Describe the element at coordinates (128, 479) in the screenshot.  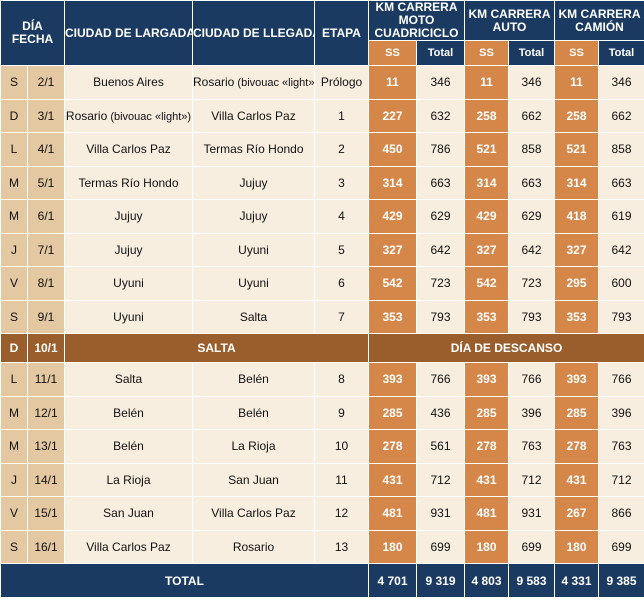
I see `row-largada-text: La Rioja` at that location.